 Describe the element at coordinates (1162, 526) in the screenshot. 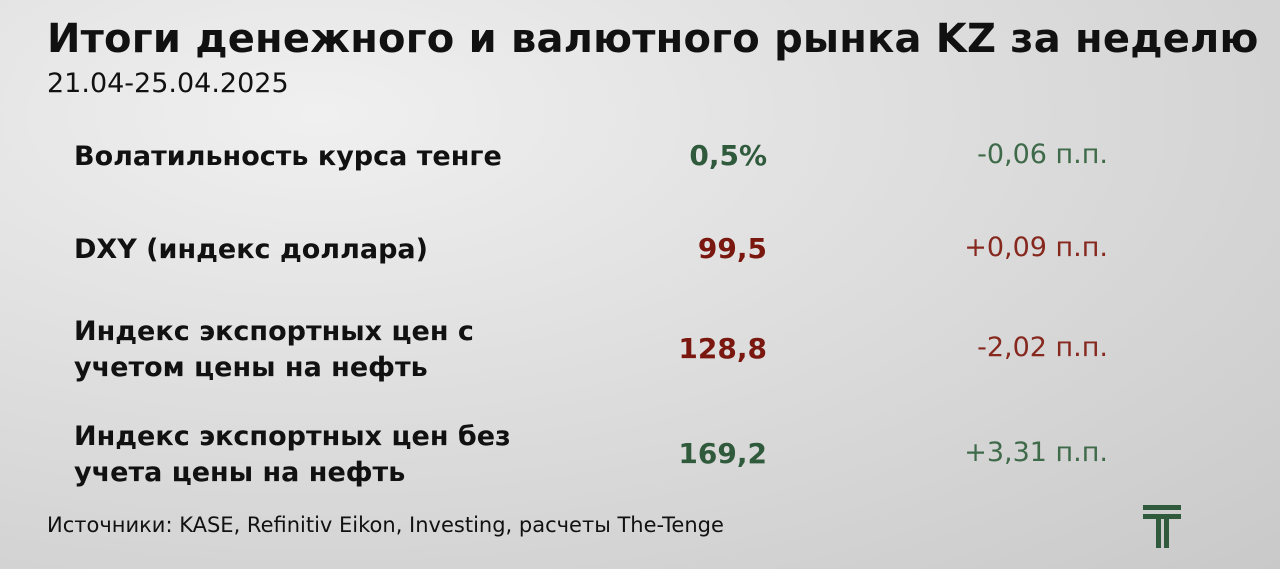

I see `logo` at that location.